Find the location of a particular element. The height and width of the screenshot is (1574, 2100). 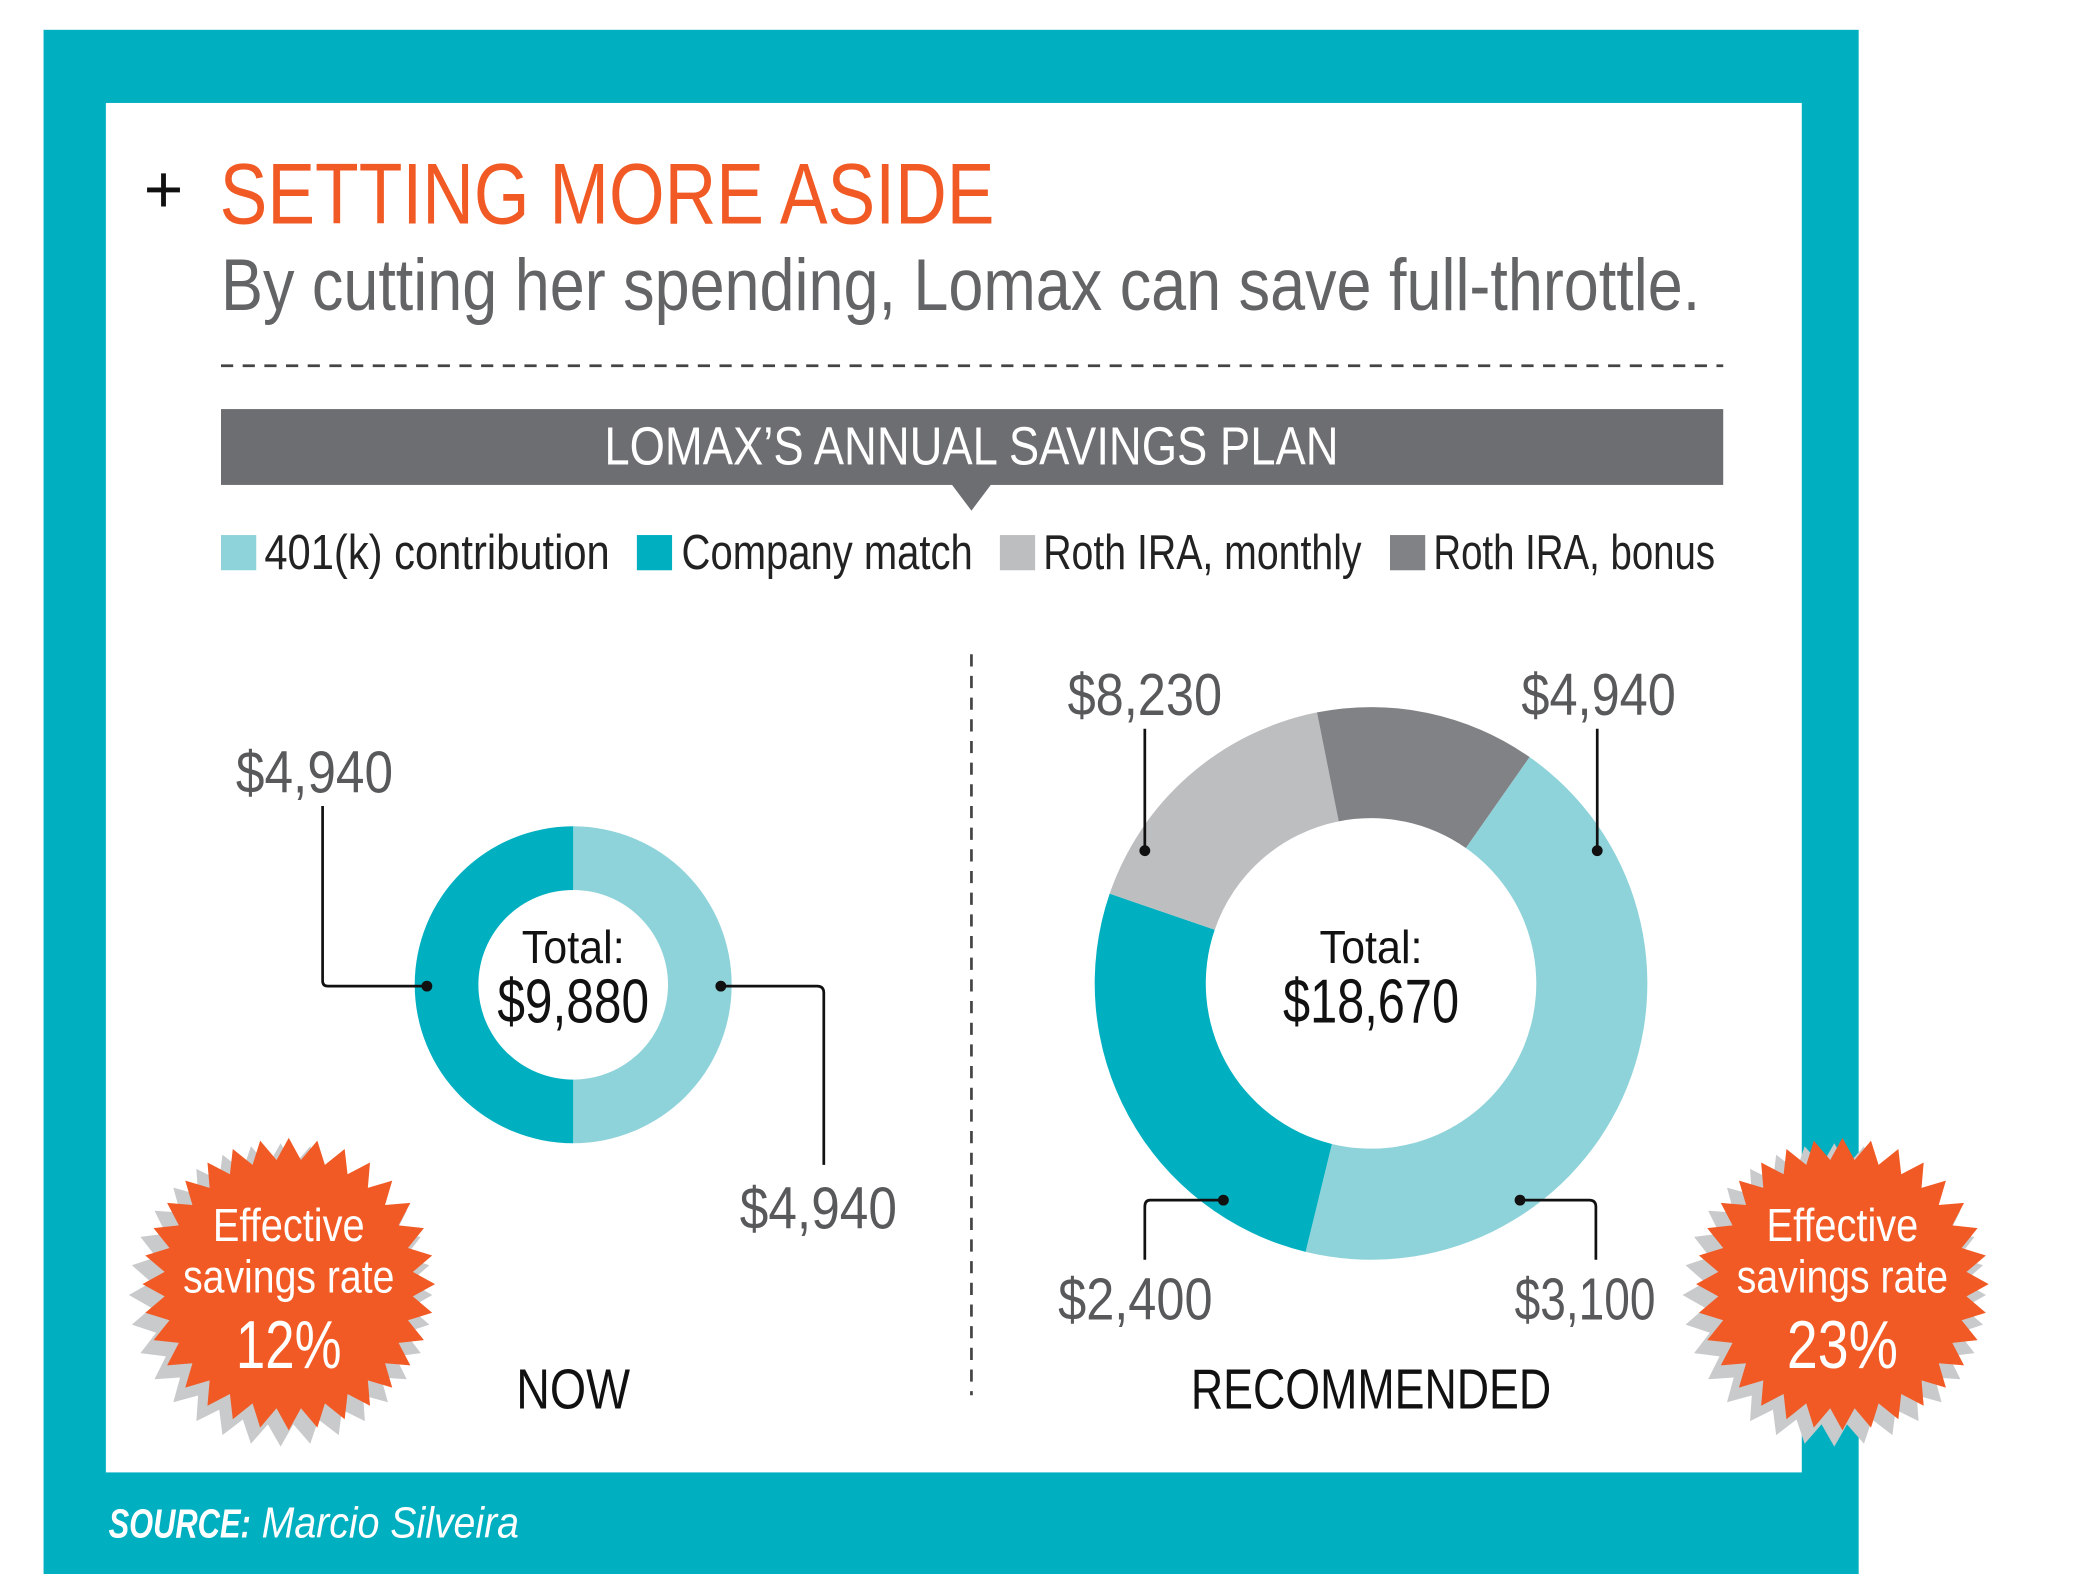

donut-segment-roth-ira-monthly is located at coordinates (1224, 821).